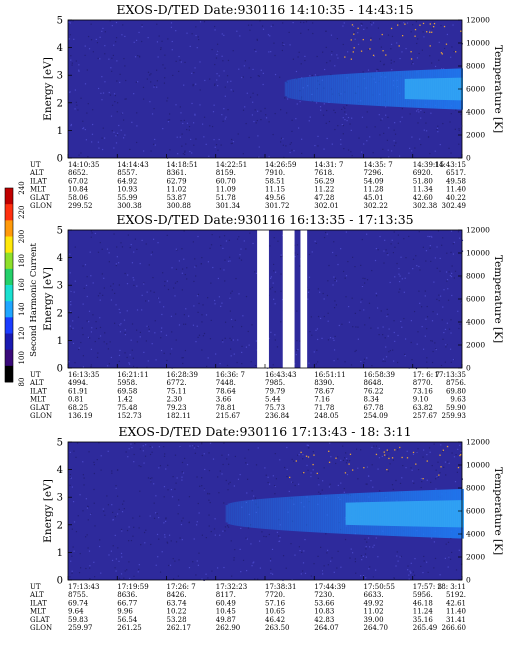 The height and width of the screenshot is (649, 505). I want to click on orbit-cell: 58.51, so click(275, 181).